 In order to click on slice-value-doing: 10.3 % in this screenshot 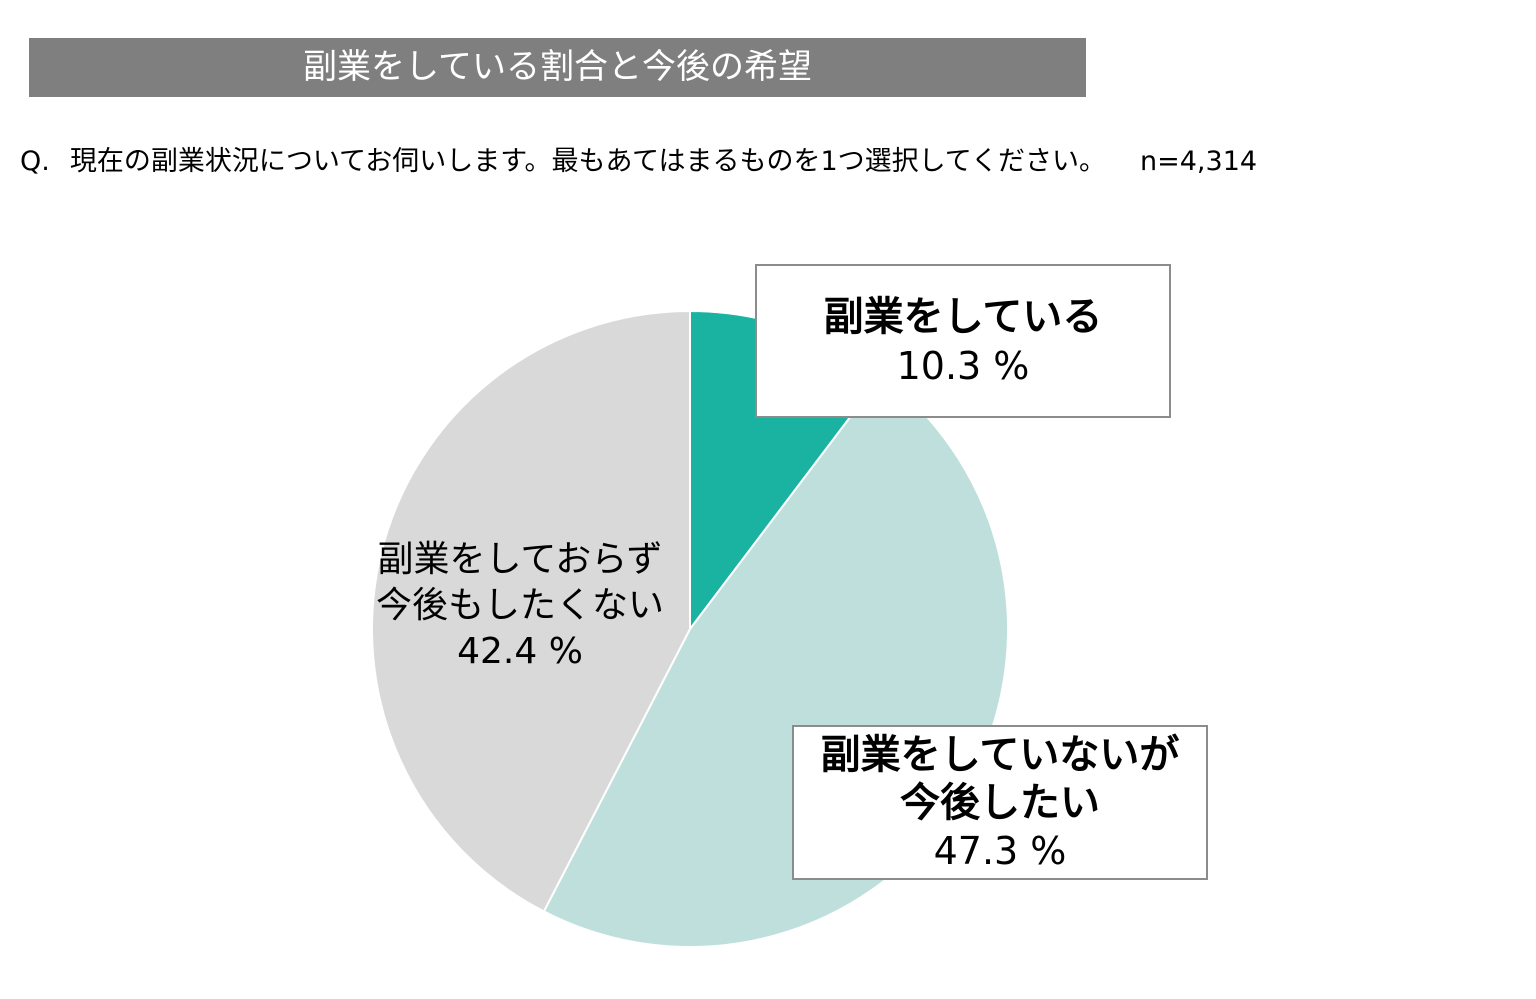, I will do `click(963, 366)`.